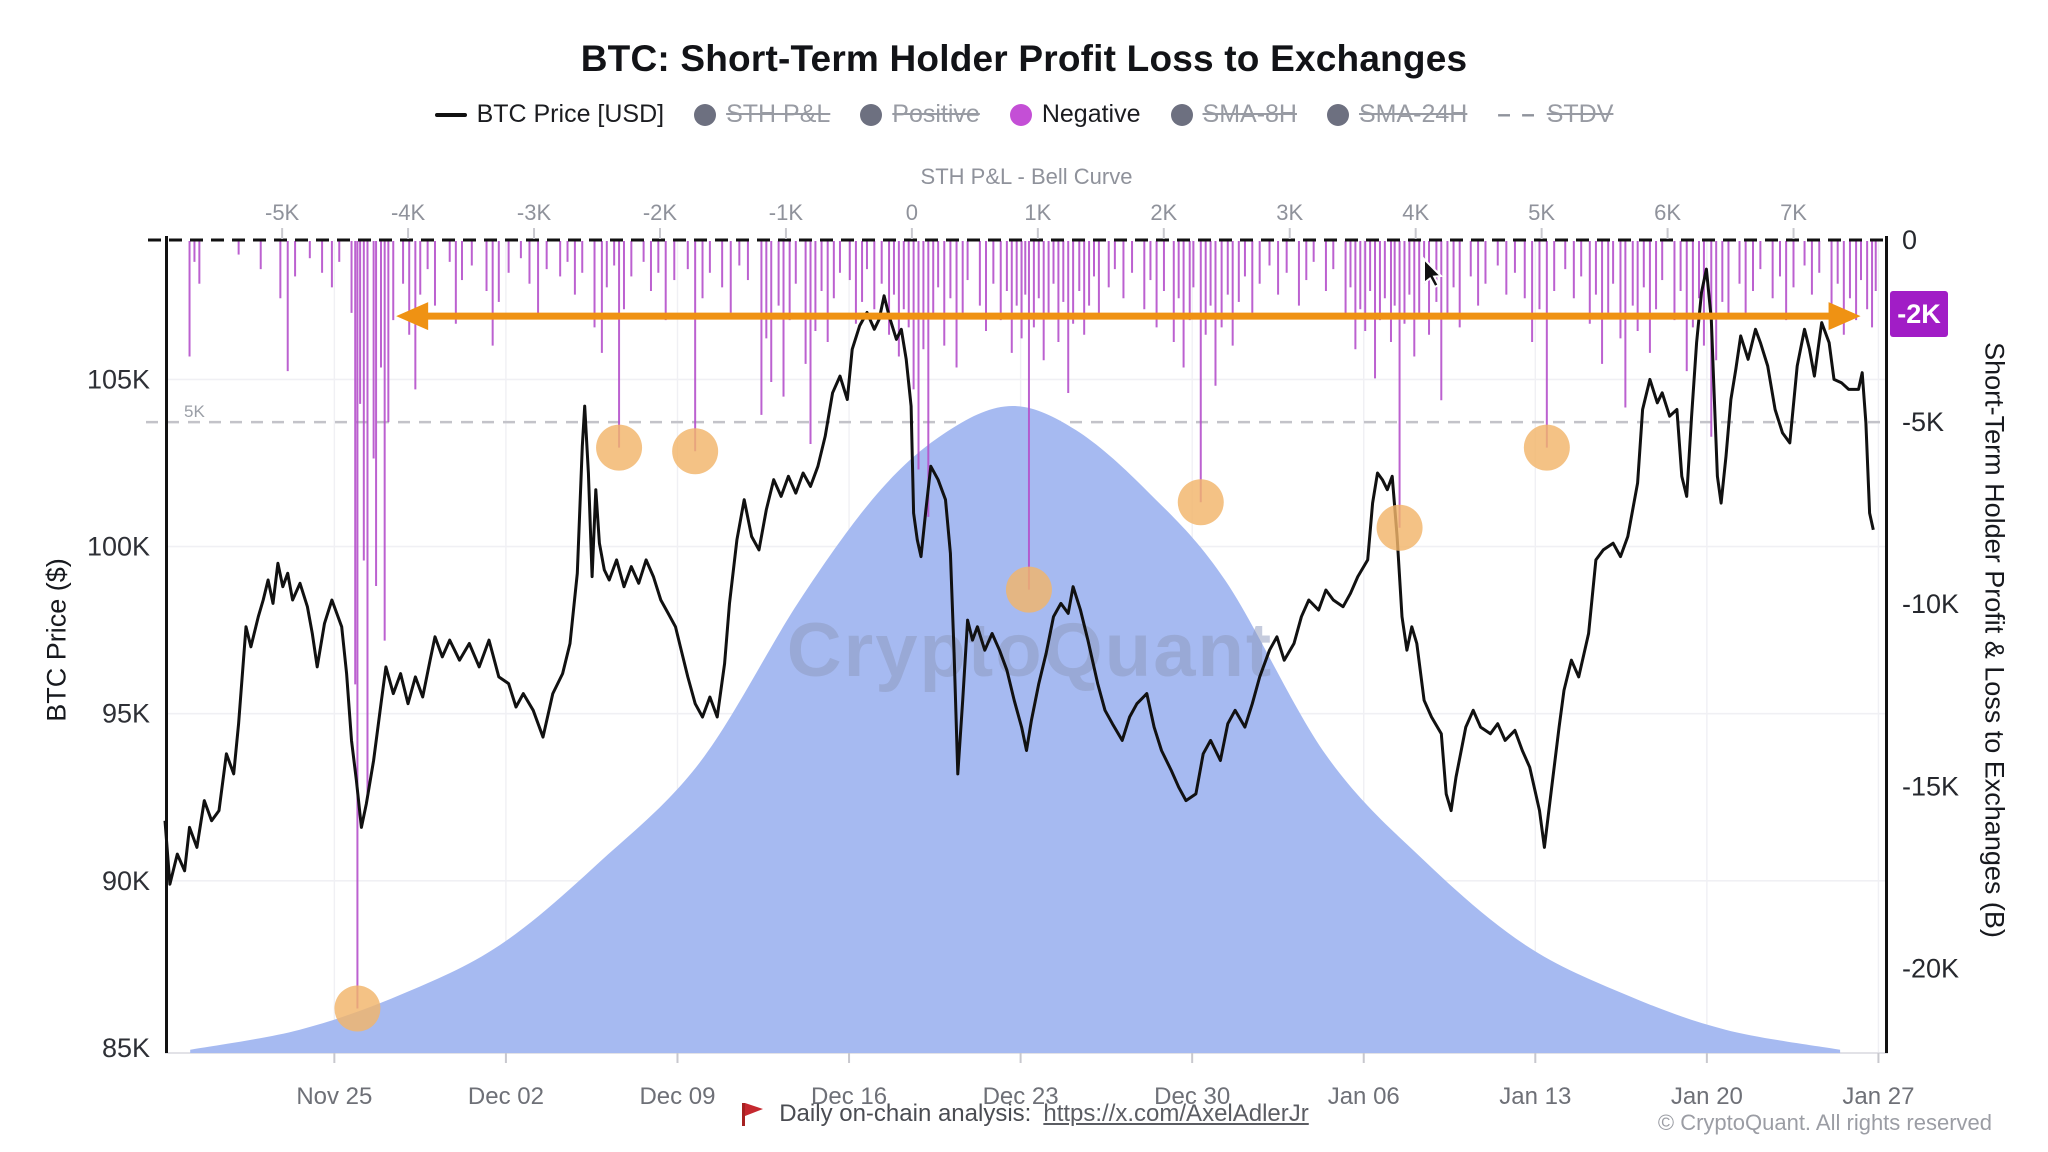 The image size is (2048, 1152). Describe the element at coordinates (1707, 1096) in the screenshot. I see `x-tick-label: Jan 20` at that location.